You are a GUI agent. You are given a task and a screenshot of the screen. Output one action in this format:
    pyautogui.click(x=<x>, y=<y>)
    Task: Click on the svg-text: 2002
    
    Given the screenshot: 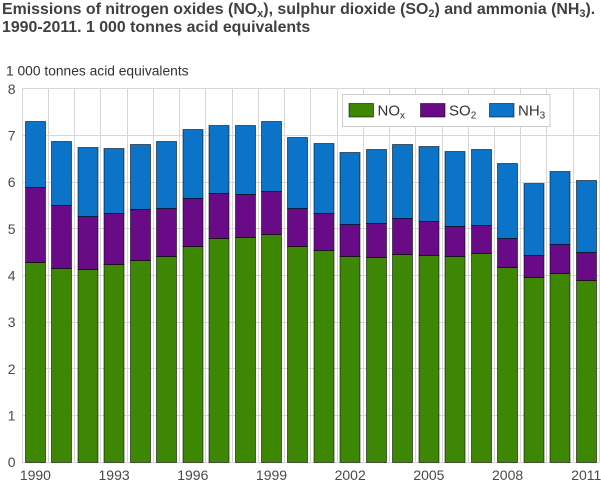 What is the action you would take?
    pyautogui.click(x=350, y=475)
    